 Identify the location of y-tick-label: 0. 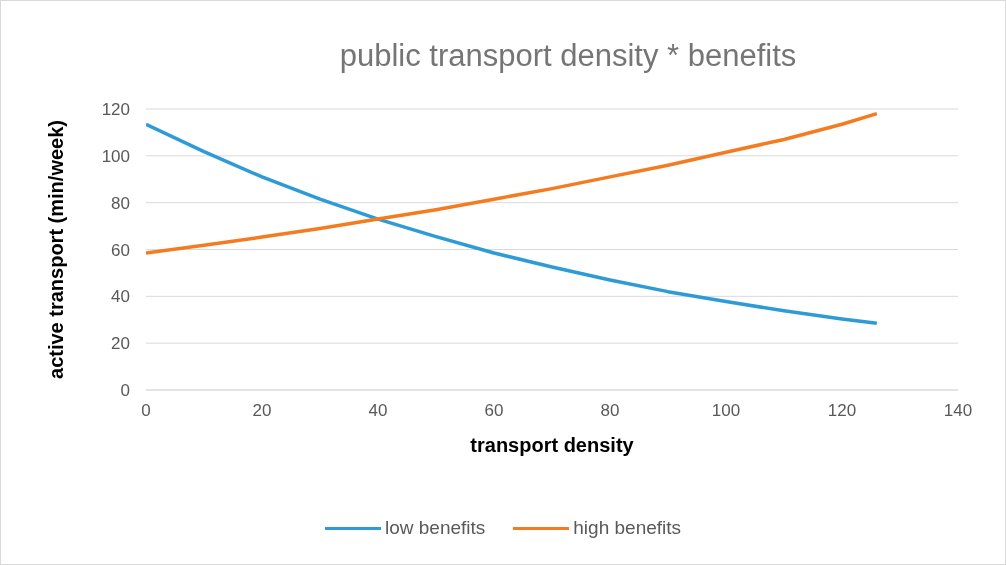
(125, 391).